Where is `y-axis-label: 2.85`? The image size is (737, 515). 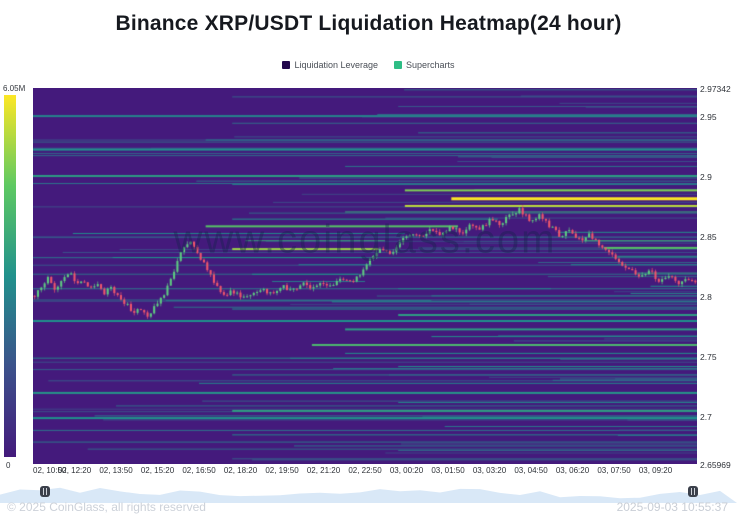
y-axis-label: 2.85 is located at coordinates (708, 236).